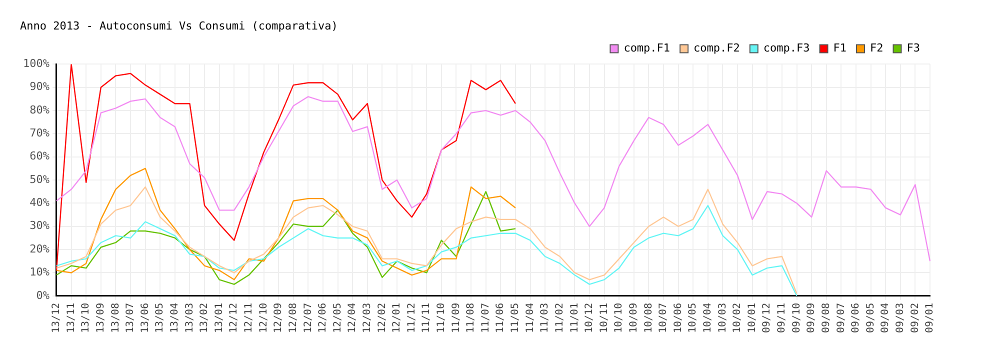  What do you see at coordinates (175, 318) in the screenshot?
I see `x-tick-label: 13/04` at bounding box center [175, 318].